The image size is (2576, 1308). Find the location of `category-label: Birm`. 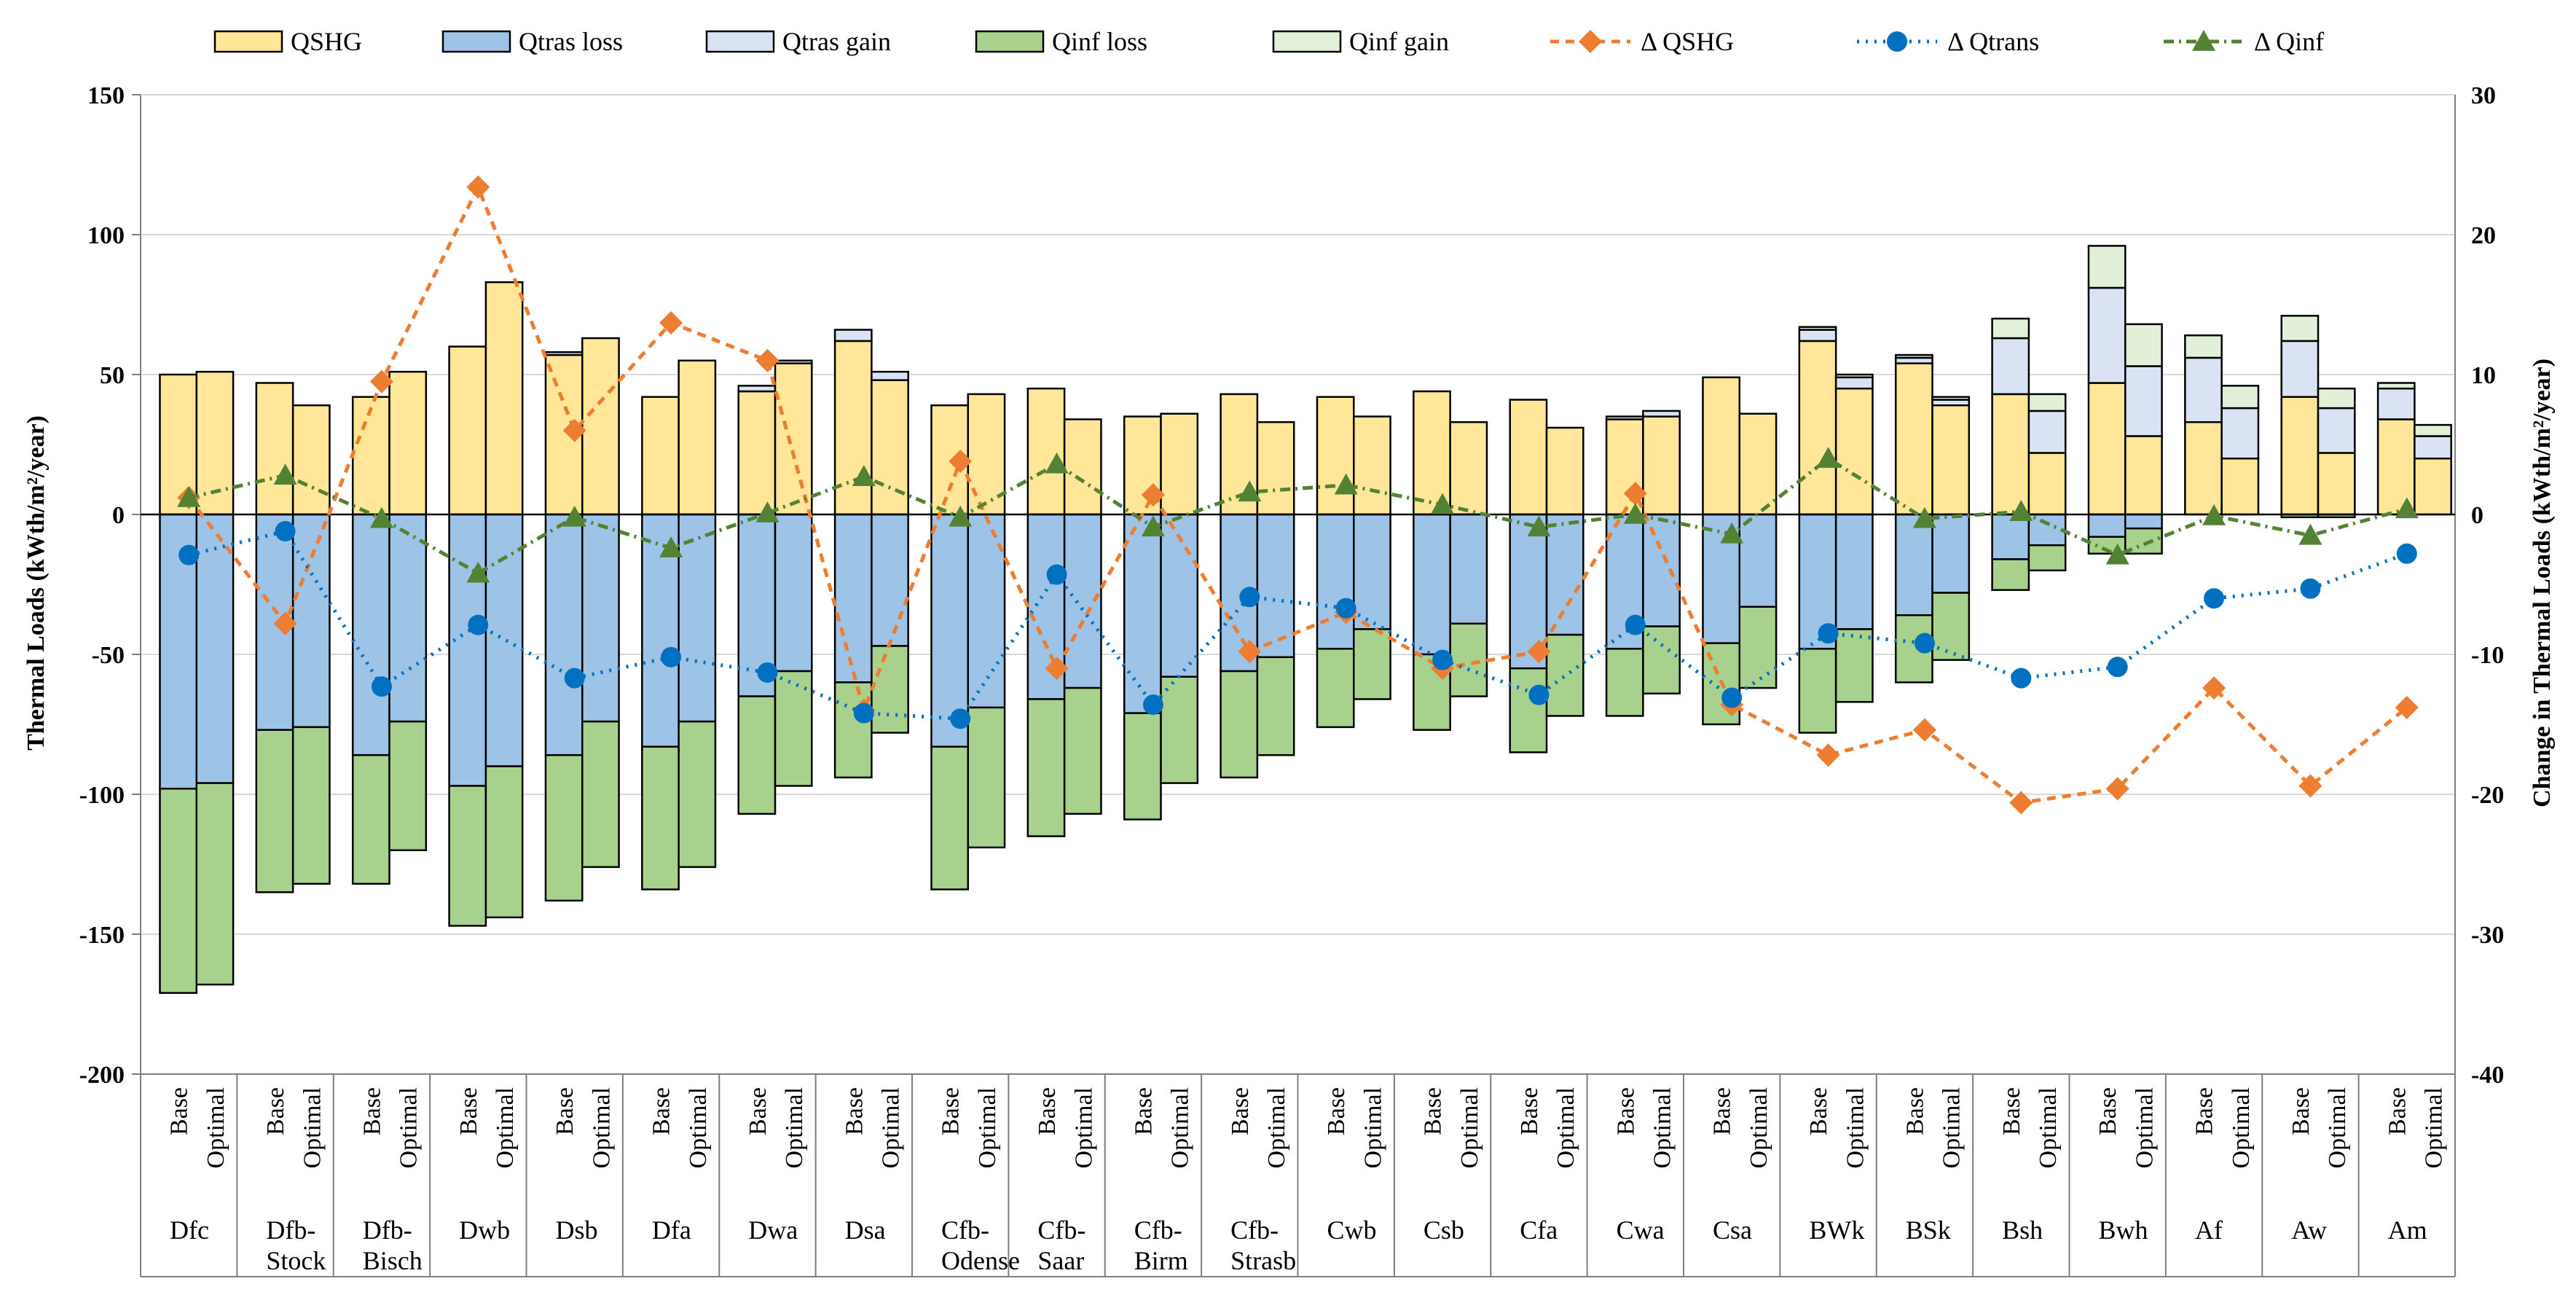

category-label: Birm is located at coordinates (1161, 1261).